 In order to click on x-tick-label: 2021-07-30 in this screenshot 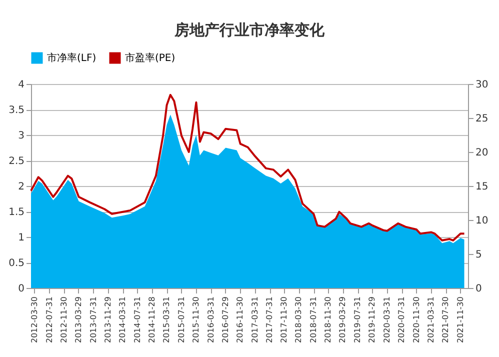, I will do `click(445, 319)`.